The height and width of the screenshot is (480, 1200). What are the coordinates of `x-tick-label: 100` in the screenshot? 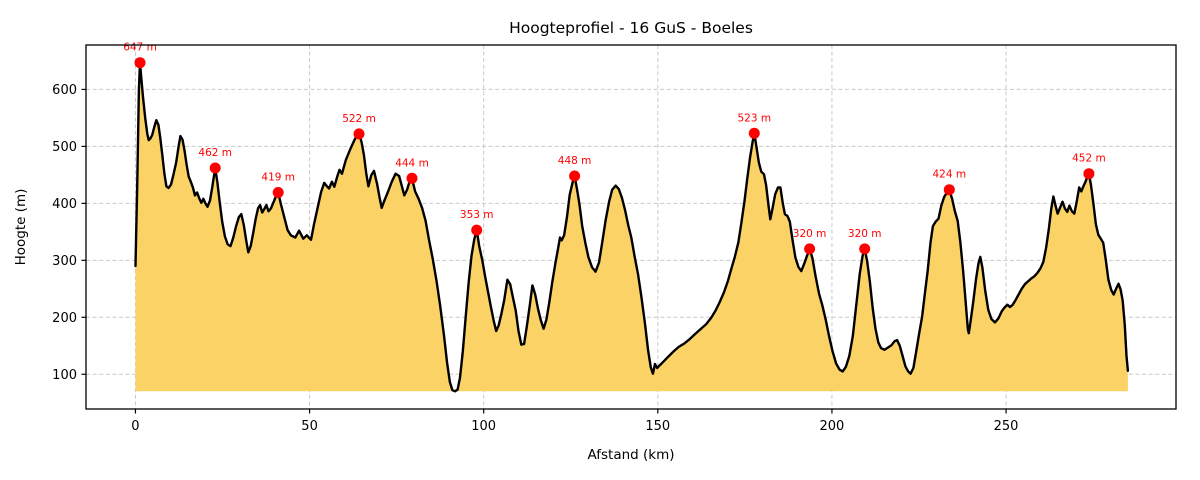 It's located at (483, 426).